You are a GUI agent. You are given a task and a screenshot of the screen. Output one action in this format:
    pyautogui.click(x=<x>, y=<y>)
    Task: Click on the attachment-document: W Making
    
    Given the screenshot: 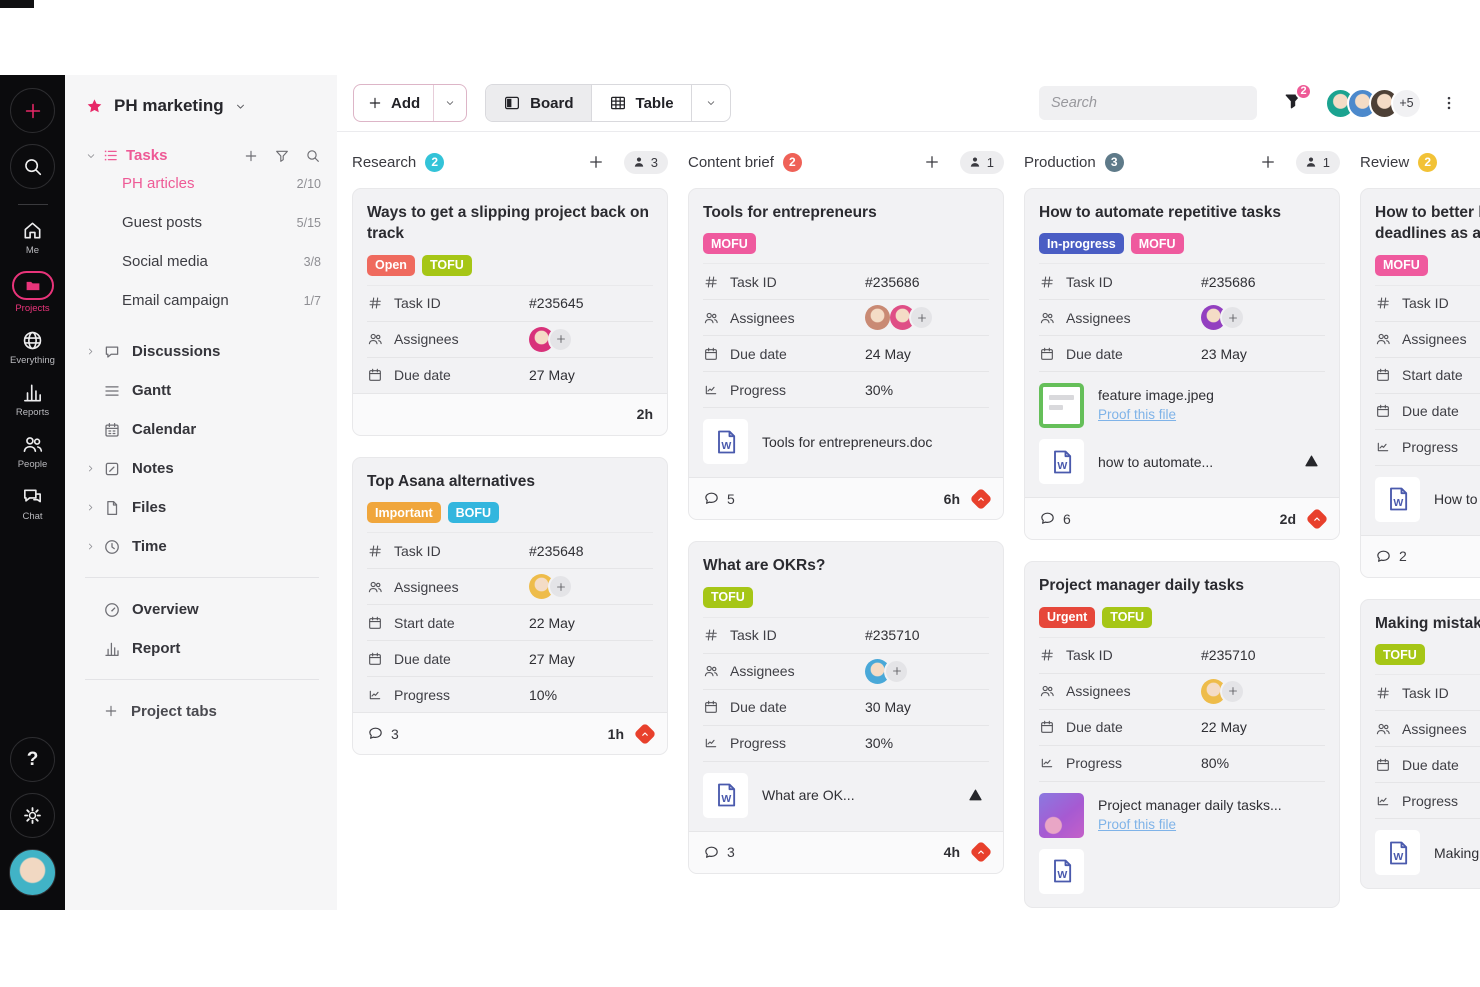 What is the action you would take?
    pyautogui.click(x=1427, y=853)
    